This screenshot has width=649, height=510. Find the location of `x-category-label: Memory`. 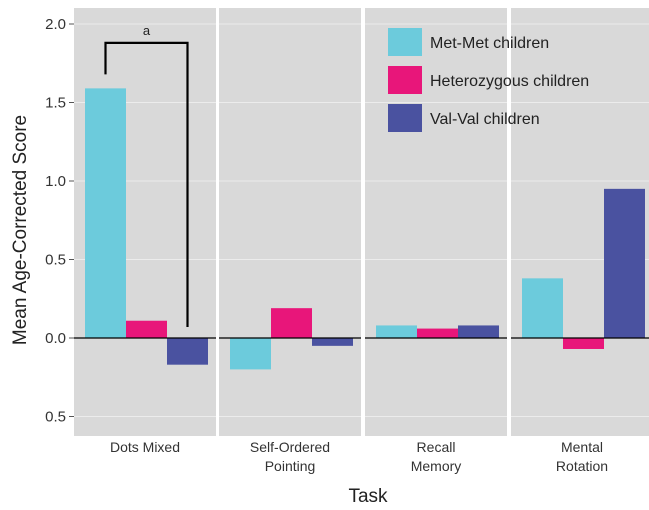

x-category-label: Memory is located at coordinates (436, 466).